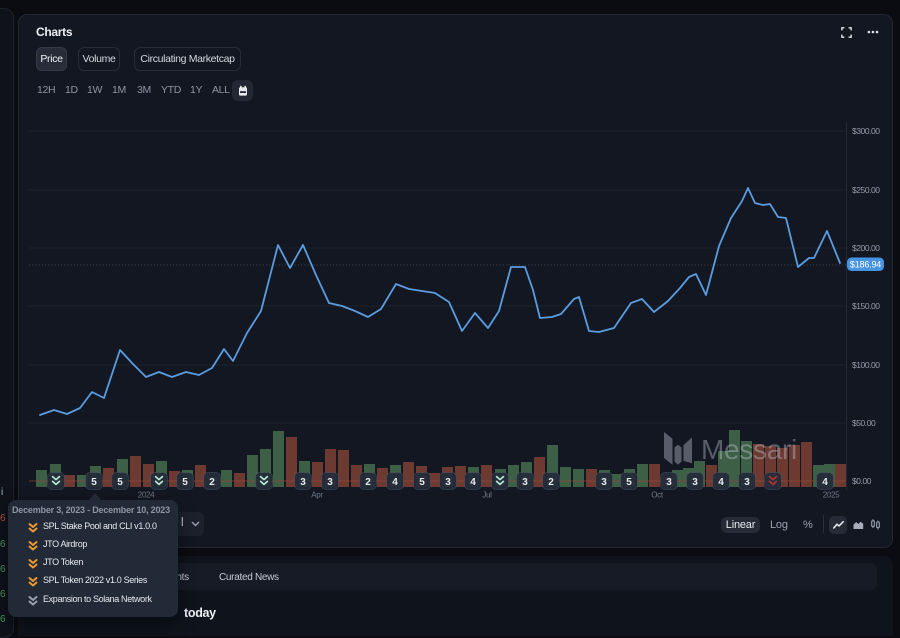 This screenshot has width=900, height=638. Describe the element at coordinates (831, 495) in the screenshot. I see `svg-text: 2025` at that location.